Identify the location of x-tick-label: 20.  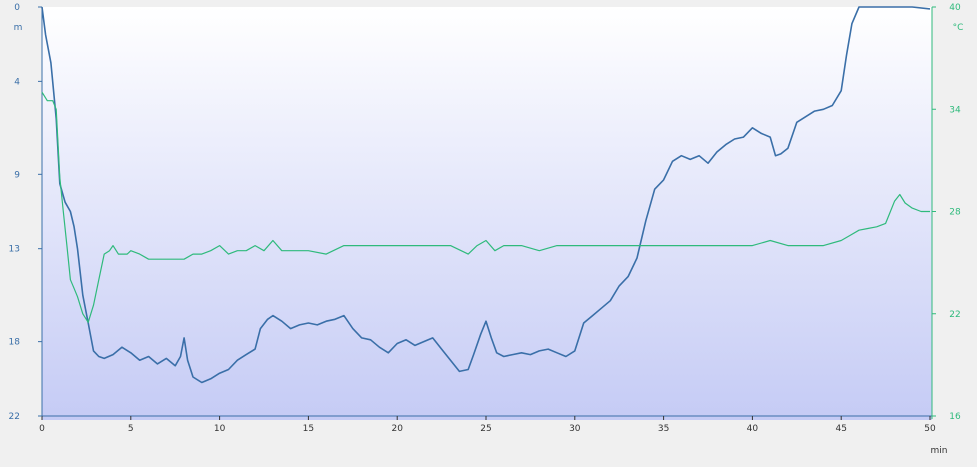
(397, 429).